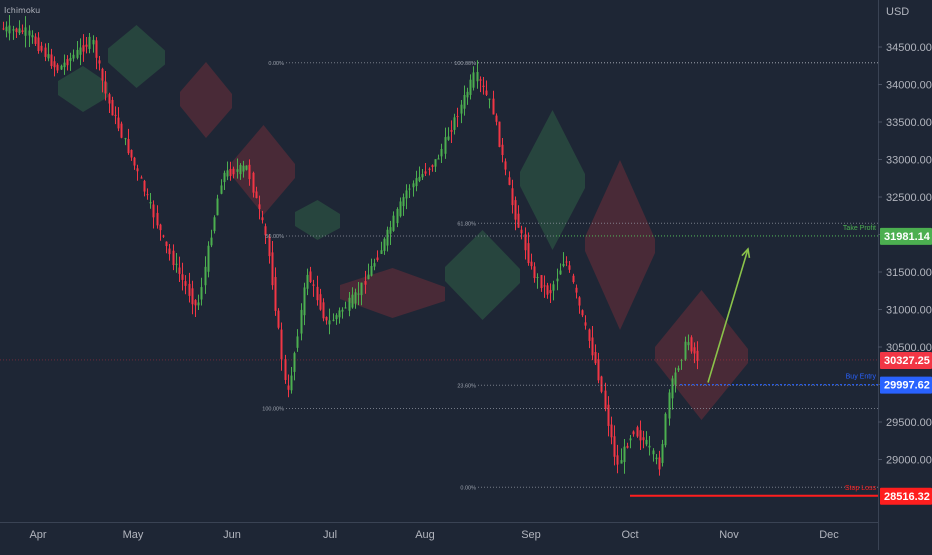 This screenshot has height=555, width=932. Describe the element at coordinates (232, 535) in the screenshot. I see `x-tick-label: Jun` at that location.